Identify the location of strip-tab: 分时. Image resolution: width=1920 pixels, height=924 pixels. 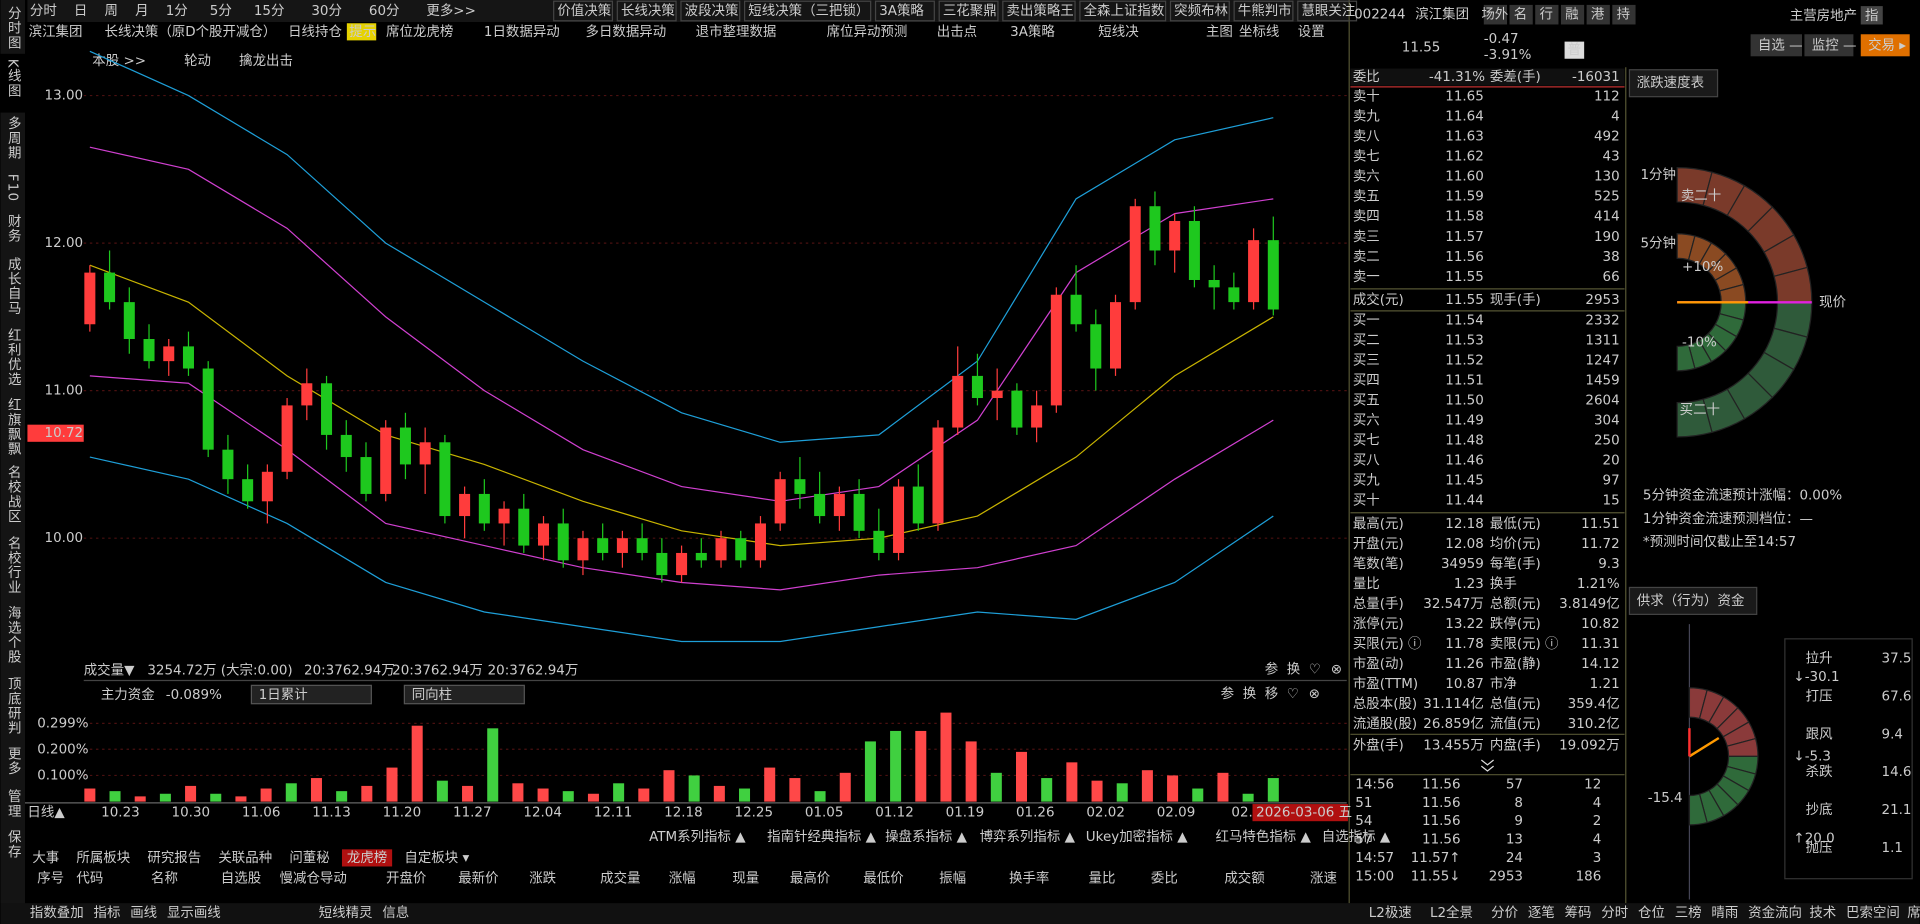
(1614, 913).